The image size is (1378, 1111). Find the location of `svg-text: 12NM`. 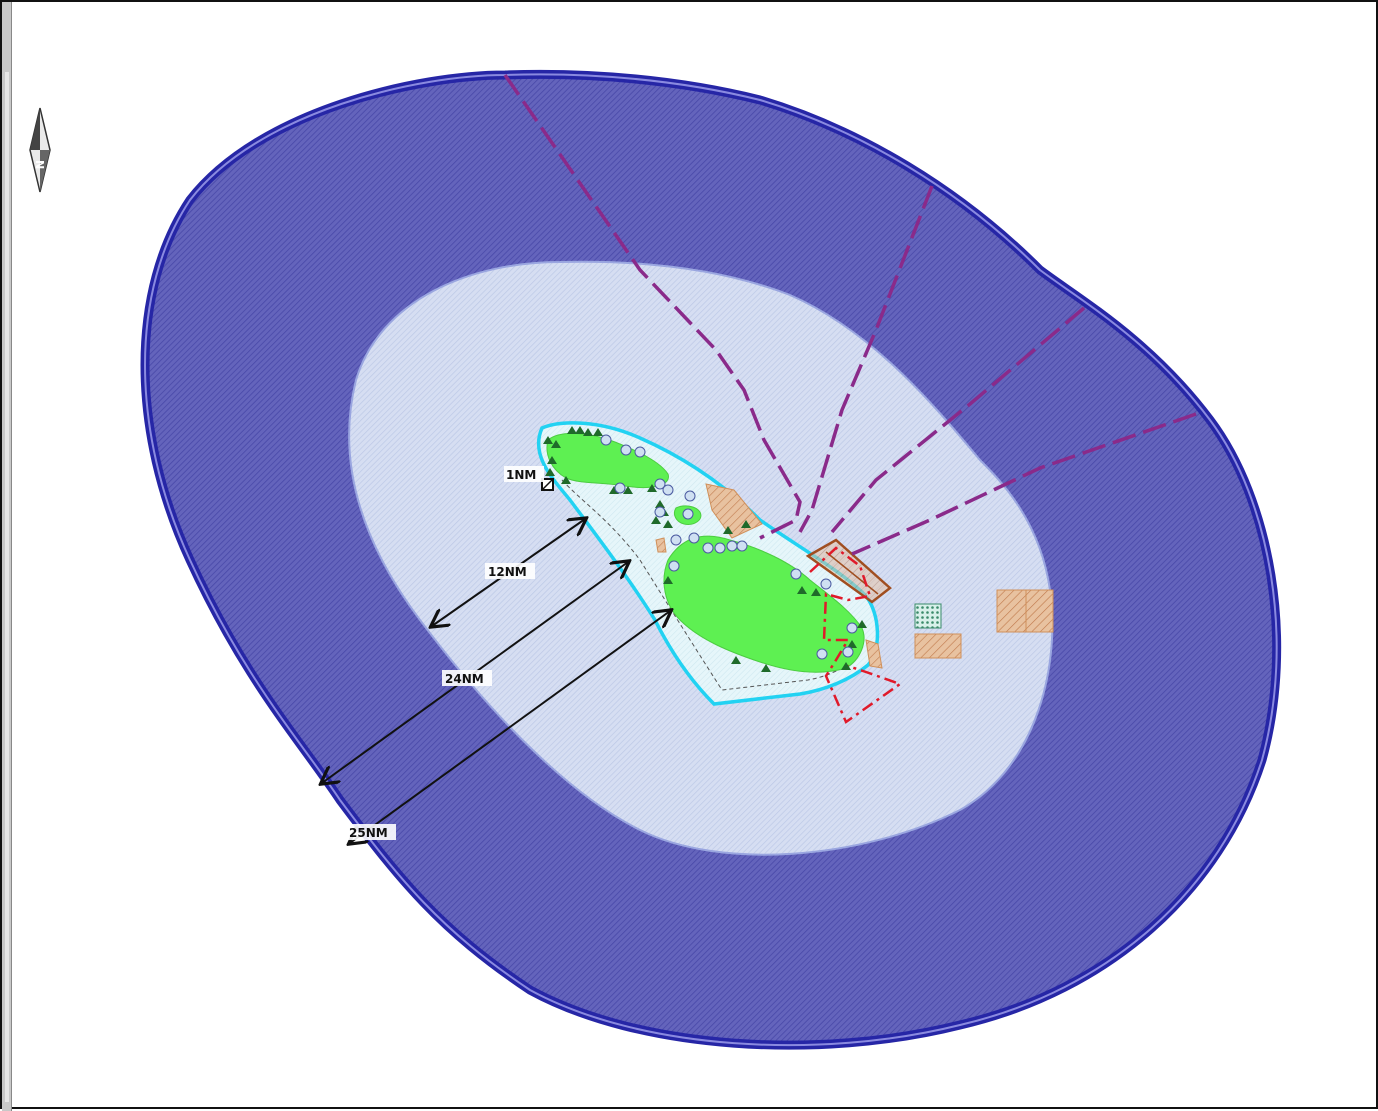

svg-text: 12NM is located at coordinates (507, 572).